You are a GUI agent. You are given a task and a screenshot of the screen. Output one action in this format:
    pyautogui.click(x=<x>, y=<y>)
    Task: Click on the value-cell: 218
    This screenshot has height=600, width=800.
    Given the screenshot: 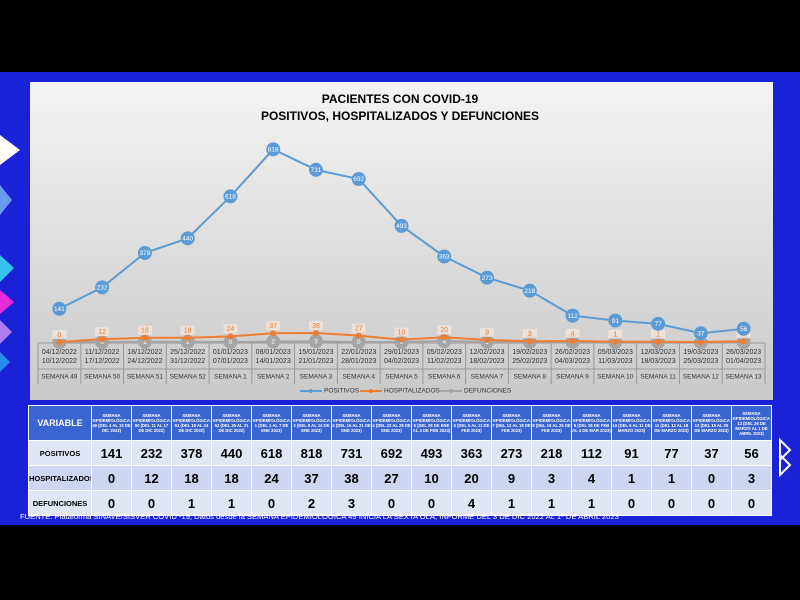 What is the action you would take?
    pyautogui.click(x=551, y=453)
    